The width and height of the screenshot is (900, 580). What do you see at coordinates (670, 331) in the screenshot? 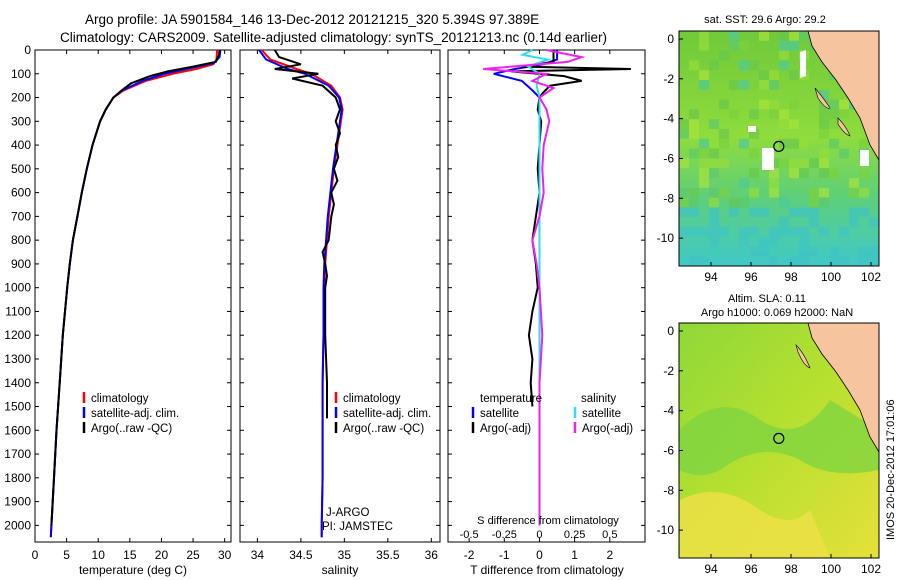
I see `map-y-tick-label: 0` at bounding box center [670, 331].